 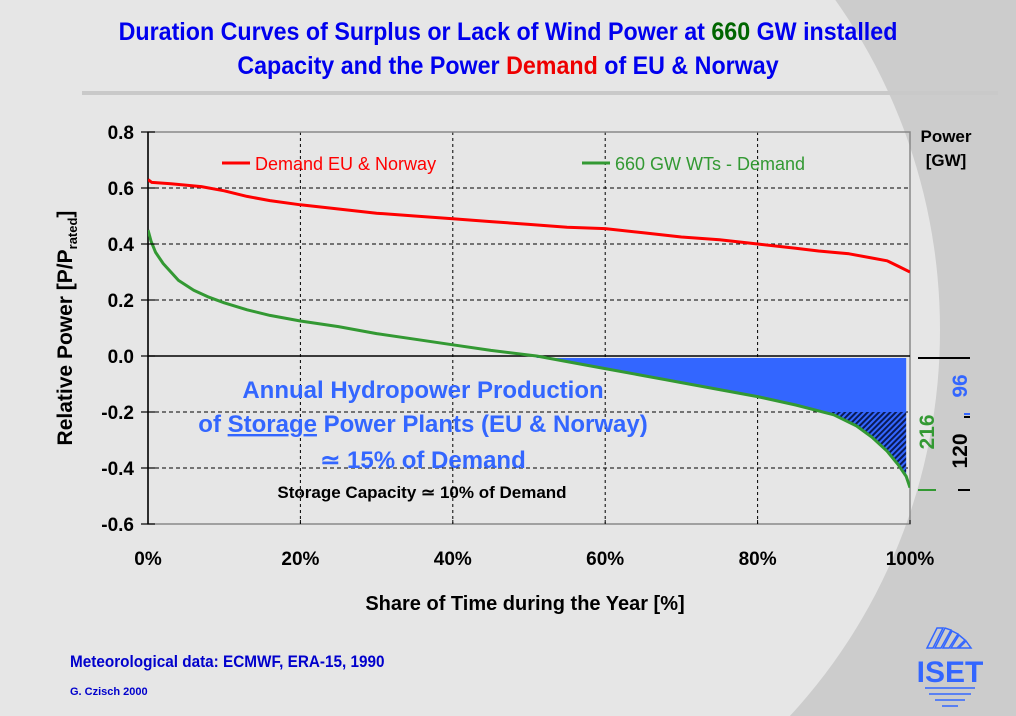 What do you see at coordinates (824, 32) in the screenshot?
I see `title-line-1-part: GW installed` at bounding box center [824, 32].